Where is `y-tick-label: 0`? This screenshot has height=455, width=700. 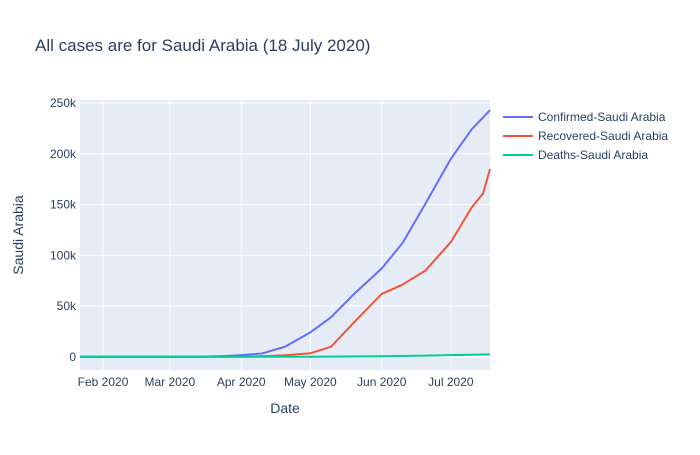
y-tick-label: 0 is located at coordinates (72, 357).